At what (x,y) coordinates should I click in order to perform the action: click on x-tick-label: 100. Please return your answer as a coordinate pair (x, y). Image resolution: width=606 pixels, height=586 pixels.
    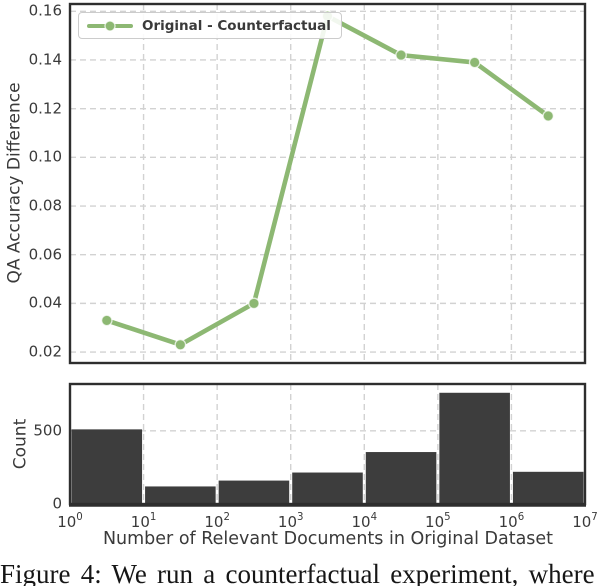
    Looking at the image, I should click on (70, 521).